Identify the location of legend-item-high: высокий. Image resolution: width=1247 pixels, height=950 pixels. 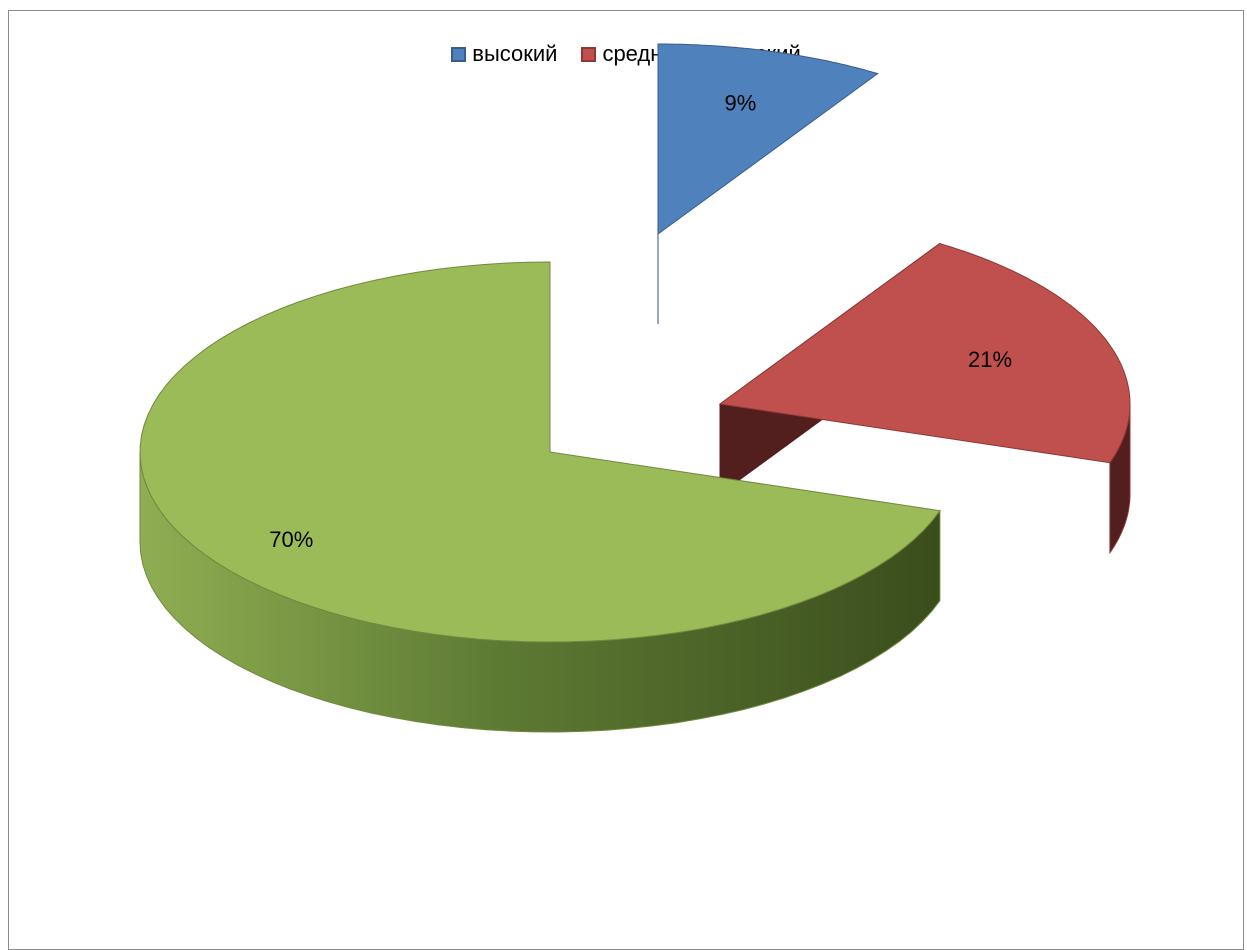
(504, 54).